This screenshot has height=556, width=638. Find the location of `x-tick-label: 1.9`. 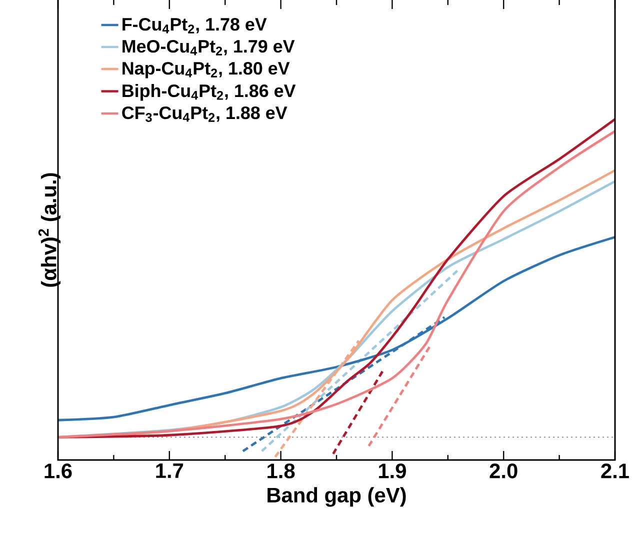

x-tick-label: 1.9 is located at coordinates (392, 471).